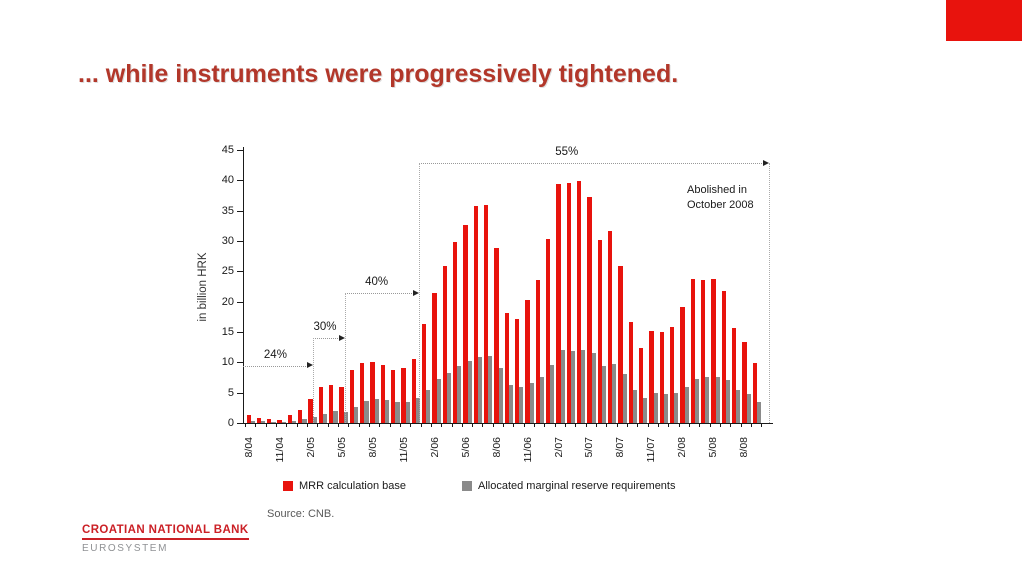  What do you see at coordinates (125, 548) in the screenshot?
I see `cnb-logo-subtitle: EUROSYSTEM` at bounding box center [125, 548].